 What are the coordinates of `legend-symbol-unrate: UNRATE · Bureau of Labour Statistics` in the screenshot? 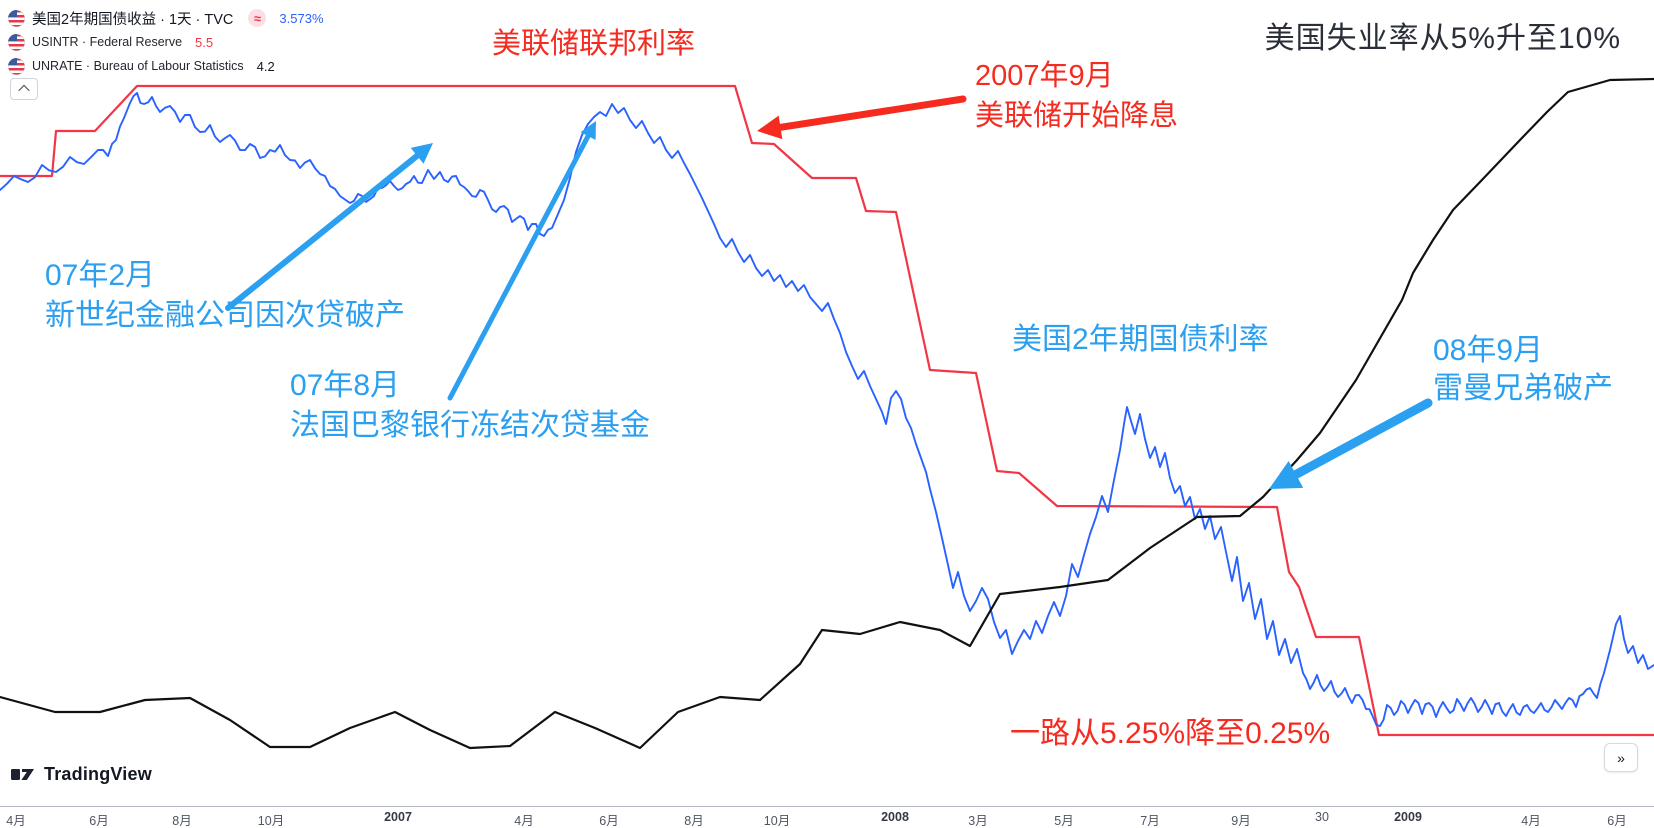 It's located at (138, 66).